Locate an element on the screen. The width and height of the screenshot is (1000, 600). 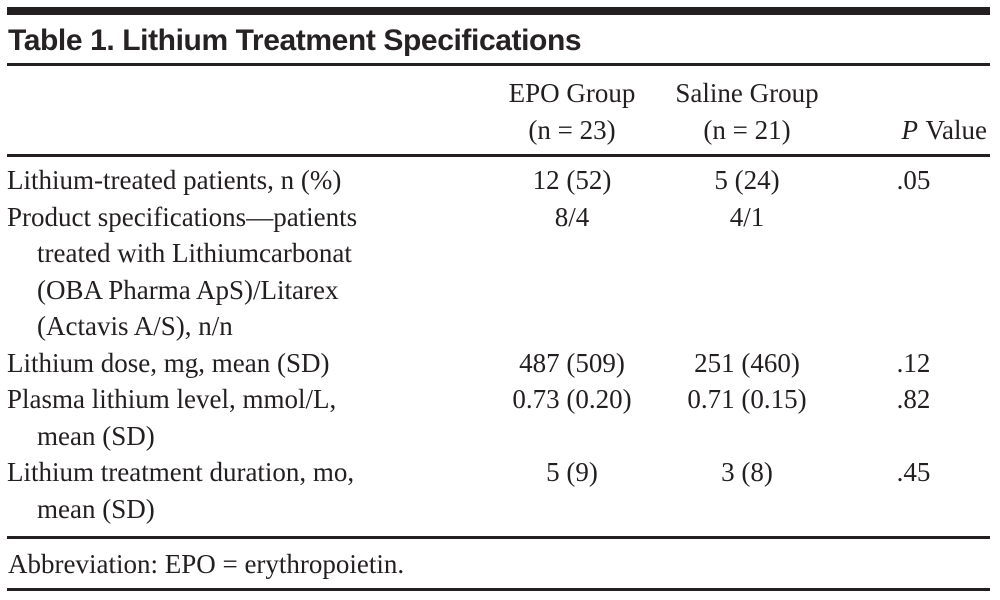
epo-value: 487 (509) is located at coordinates (572, 362).